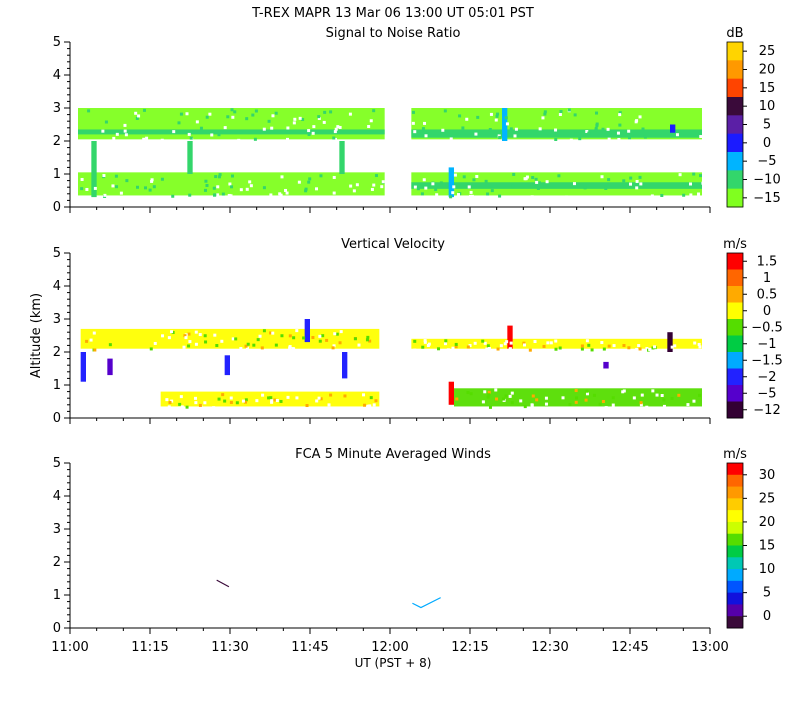  What do you see at coordinates (767, 278) in the screenshot?
I see `colorbar-label: 1` at bounding box center [767, 278].